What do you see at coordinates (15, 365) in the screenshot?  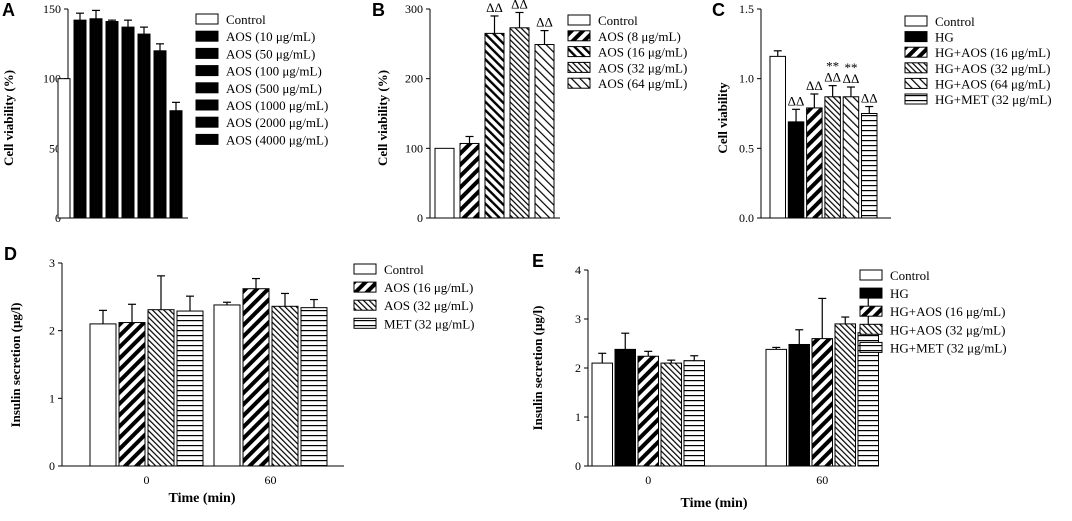 I see `y-axis-label: Insulin secretion (μg/l)` at bounding box center [15, 365].